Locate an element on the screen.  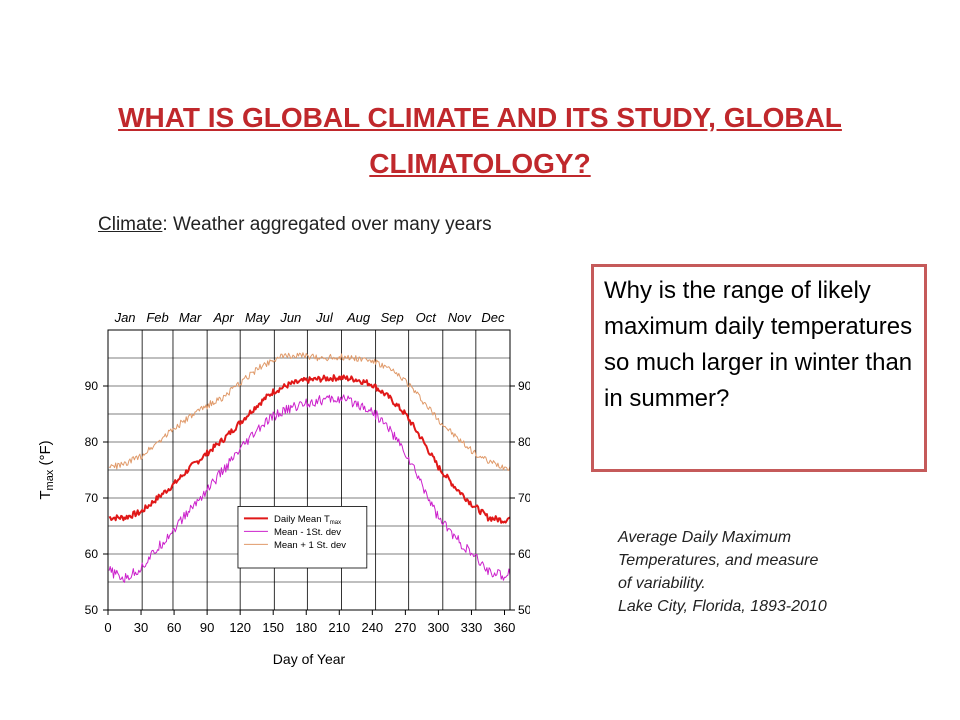
legend-box is located at coordinates (302, 537).